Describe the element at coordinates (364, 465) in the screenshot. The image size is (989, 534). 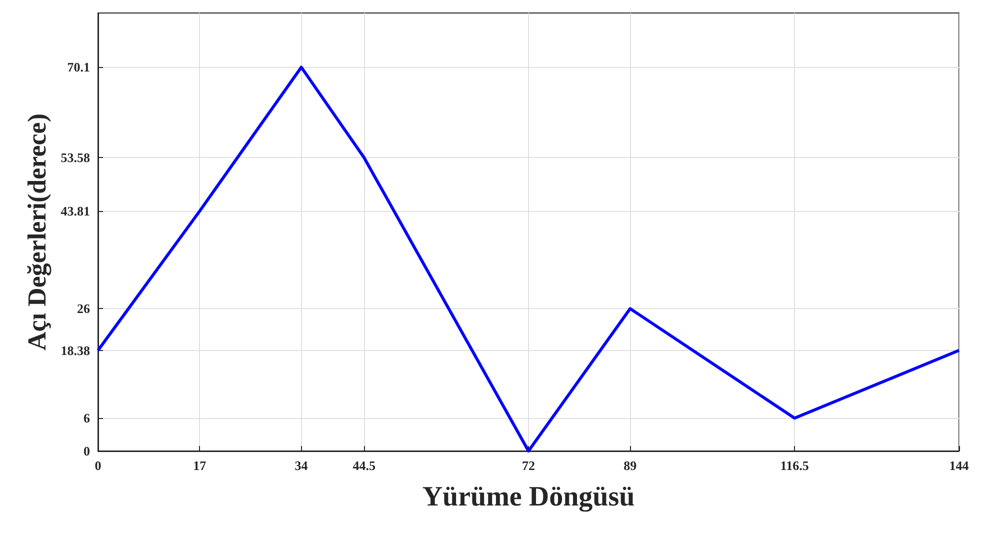
I see `x-tick-label: 44.5` at that location.